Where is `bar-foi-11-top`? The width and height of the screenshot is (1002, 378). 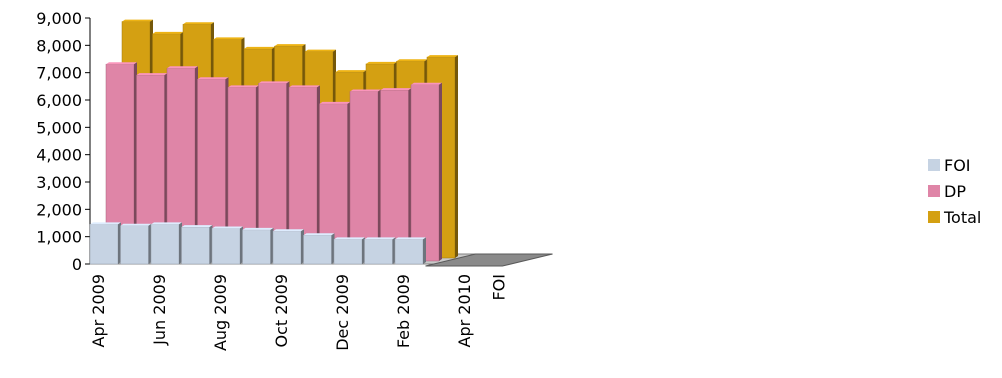 bar-foi-11-top is located at coordinates (410, 238).